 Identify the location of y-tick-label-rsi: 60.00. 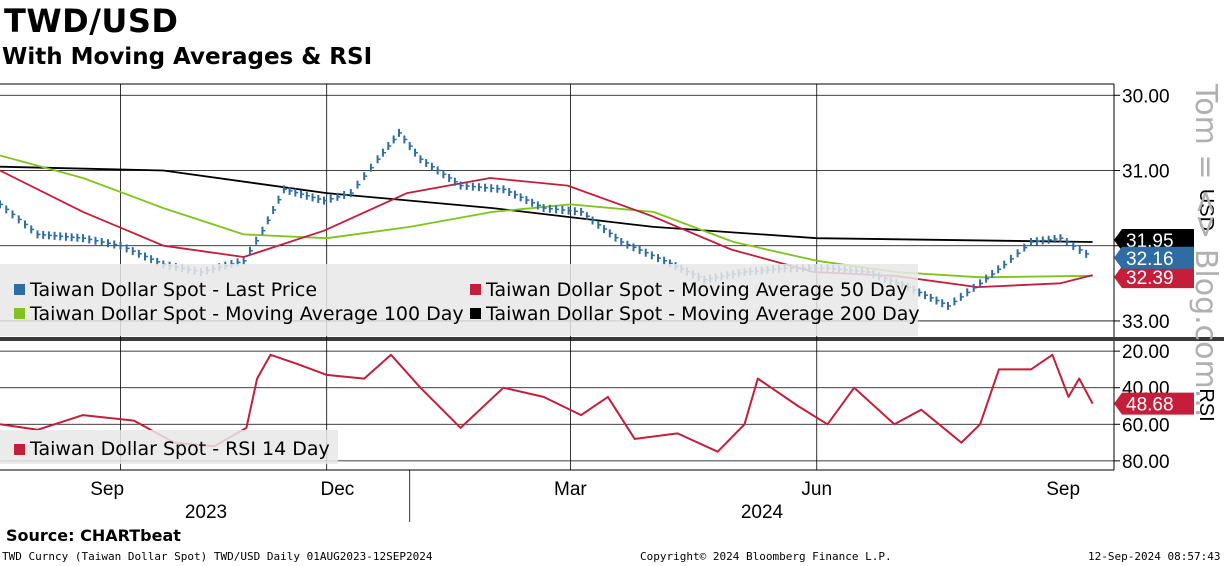
(1146, 425).